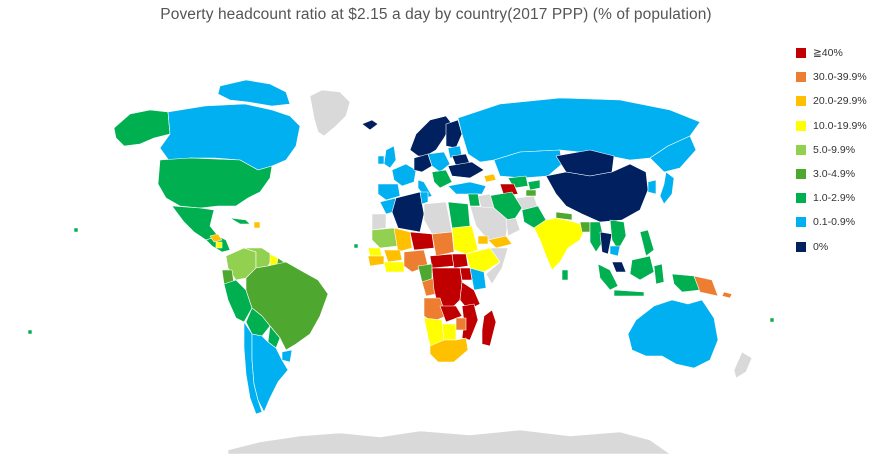 The width and height of the screenshot is (872, 454). I want to click on region-cote-divoire-ghana, so click(394, 267).